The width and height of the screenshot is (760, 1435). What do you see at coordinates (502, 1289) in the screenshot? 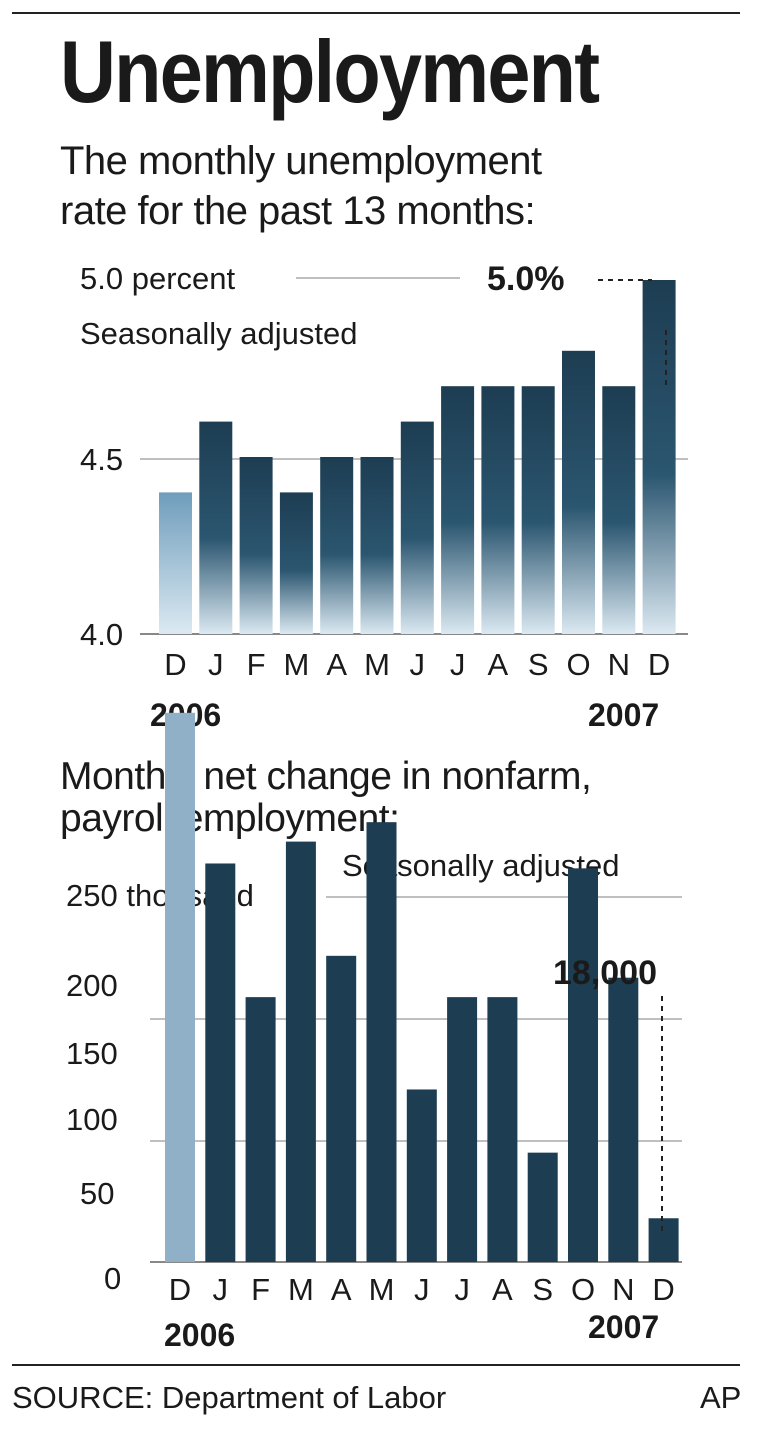
I see `chart2-xtick-8: A` at bounding box center [502, 1289].